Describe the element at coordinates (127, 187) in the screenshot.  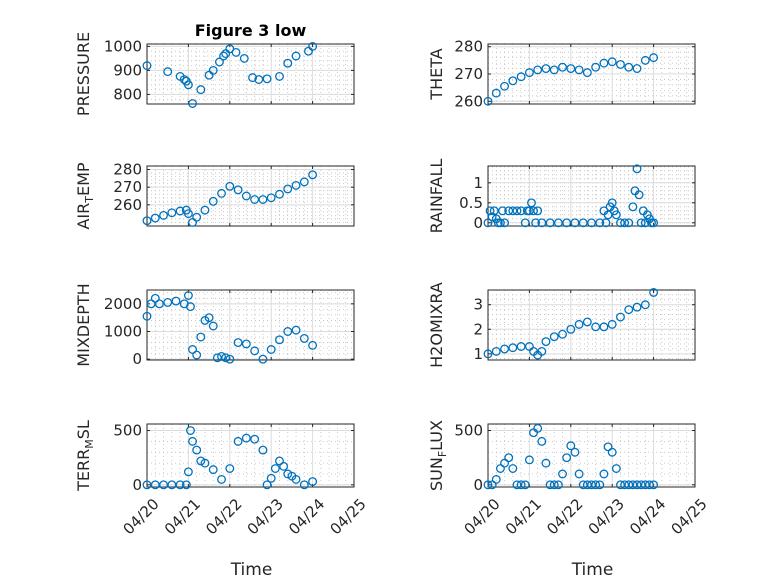
I see `y-tick-label: 270` at that location.